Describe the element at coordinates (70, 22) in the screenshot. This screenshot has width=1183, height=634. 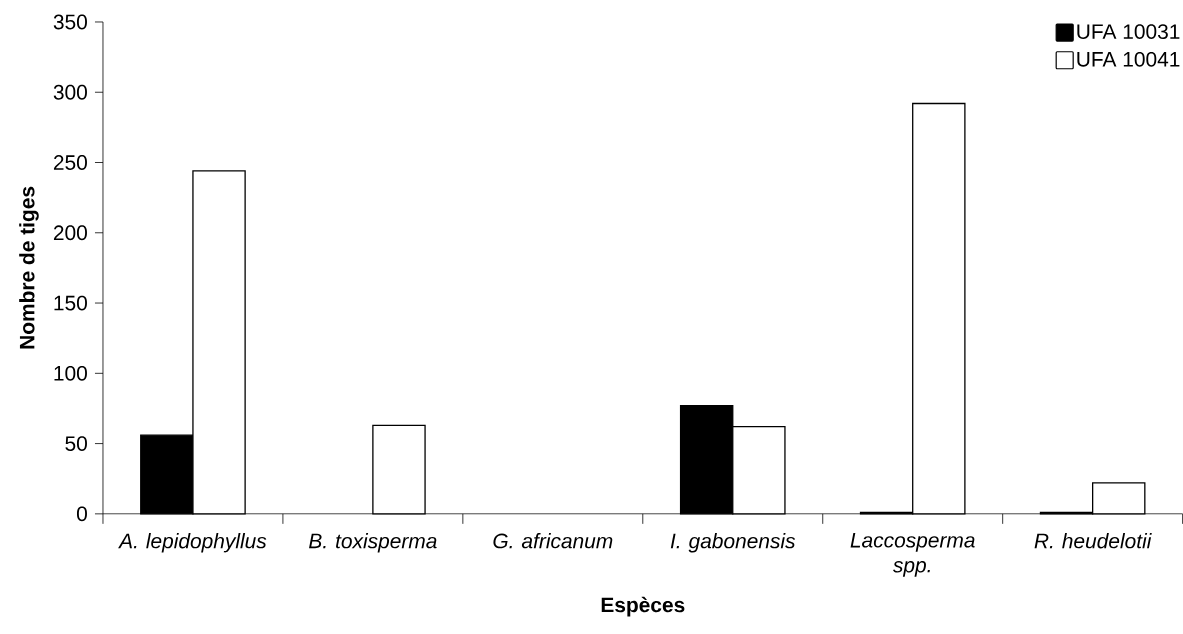
I see `y-tick-label: 350` at that location.